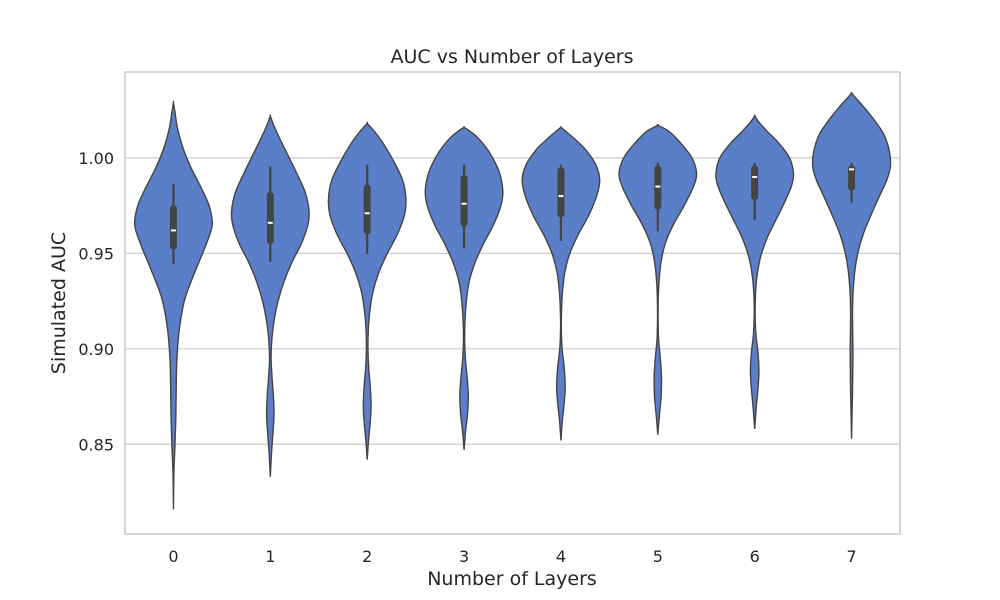  Describe the element at coordinates (512, 556) in the screenshot. I see `x-axis-ticks: 0 1 2 3 4 5 6 7` at that location.